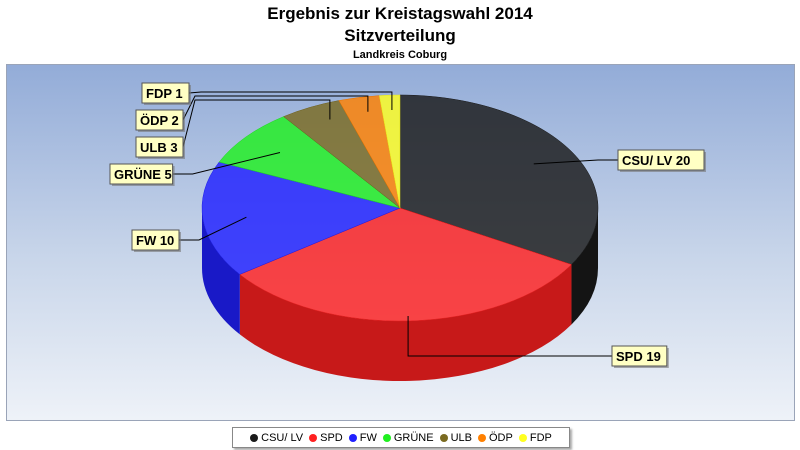  I want to click on leader-line-GRÜNE, so click(226, 163).